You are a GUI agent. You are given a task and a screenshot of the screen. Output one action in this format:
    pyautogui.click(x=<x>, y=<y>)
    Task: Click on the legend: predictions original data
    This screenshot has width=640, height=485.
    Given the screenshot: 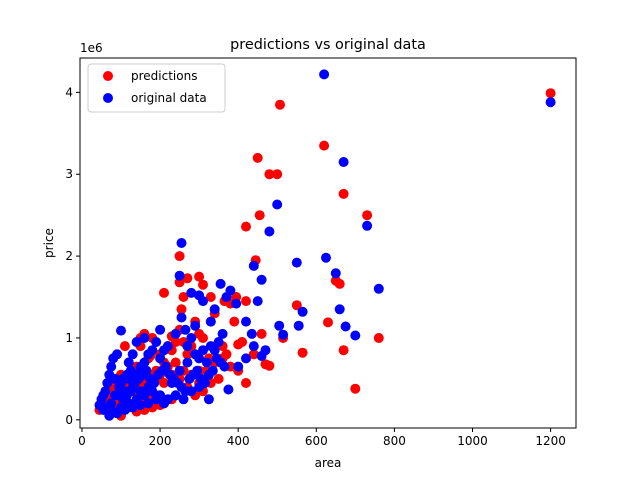 What is the action you would take?
    pyautogui.click(x=156, y=88)
    